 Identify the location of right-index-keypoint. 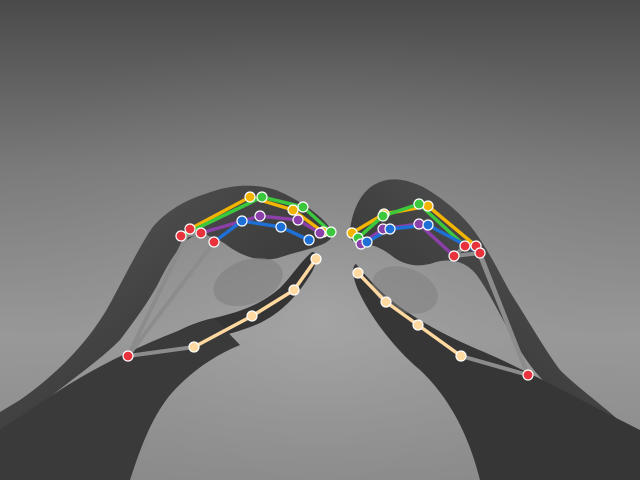
(428, 206).